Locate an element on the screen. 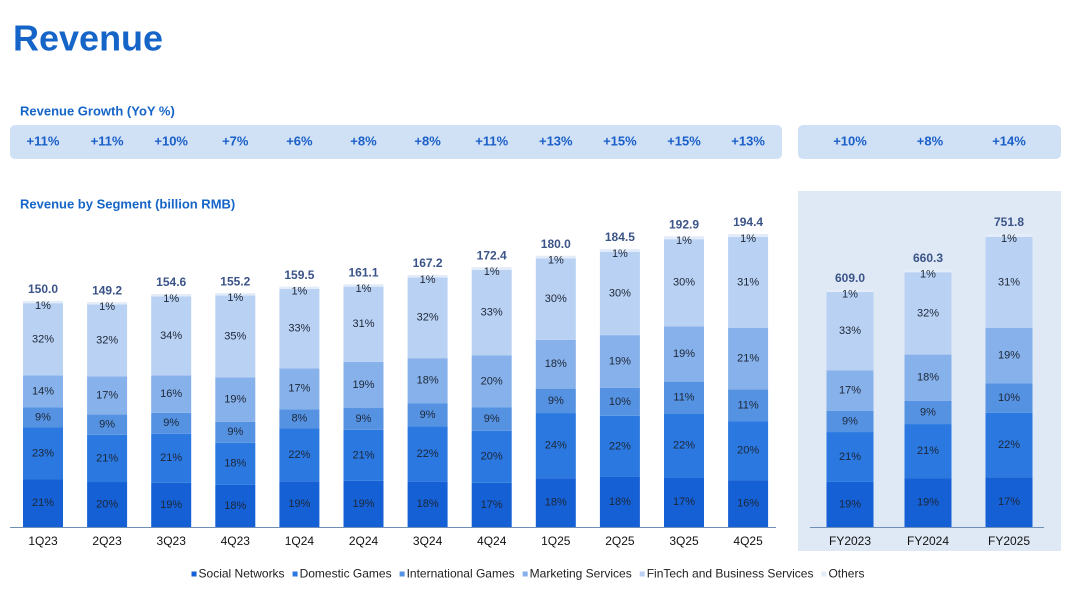 This screenshot has width=1080, height=598. x-tick-label: FY2024 is located at coordinates (928, 541).